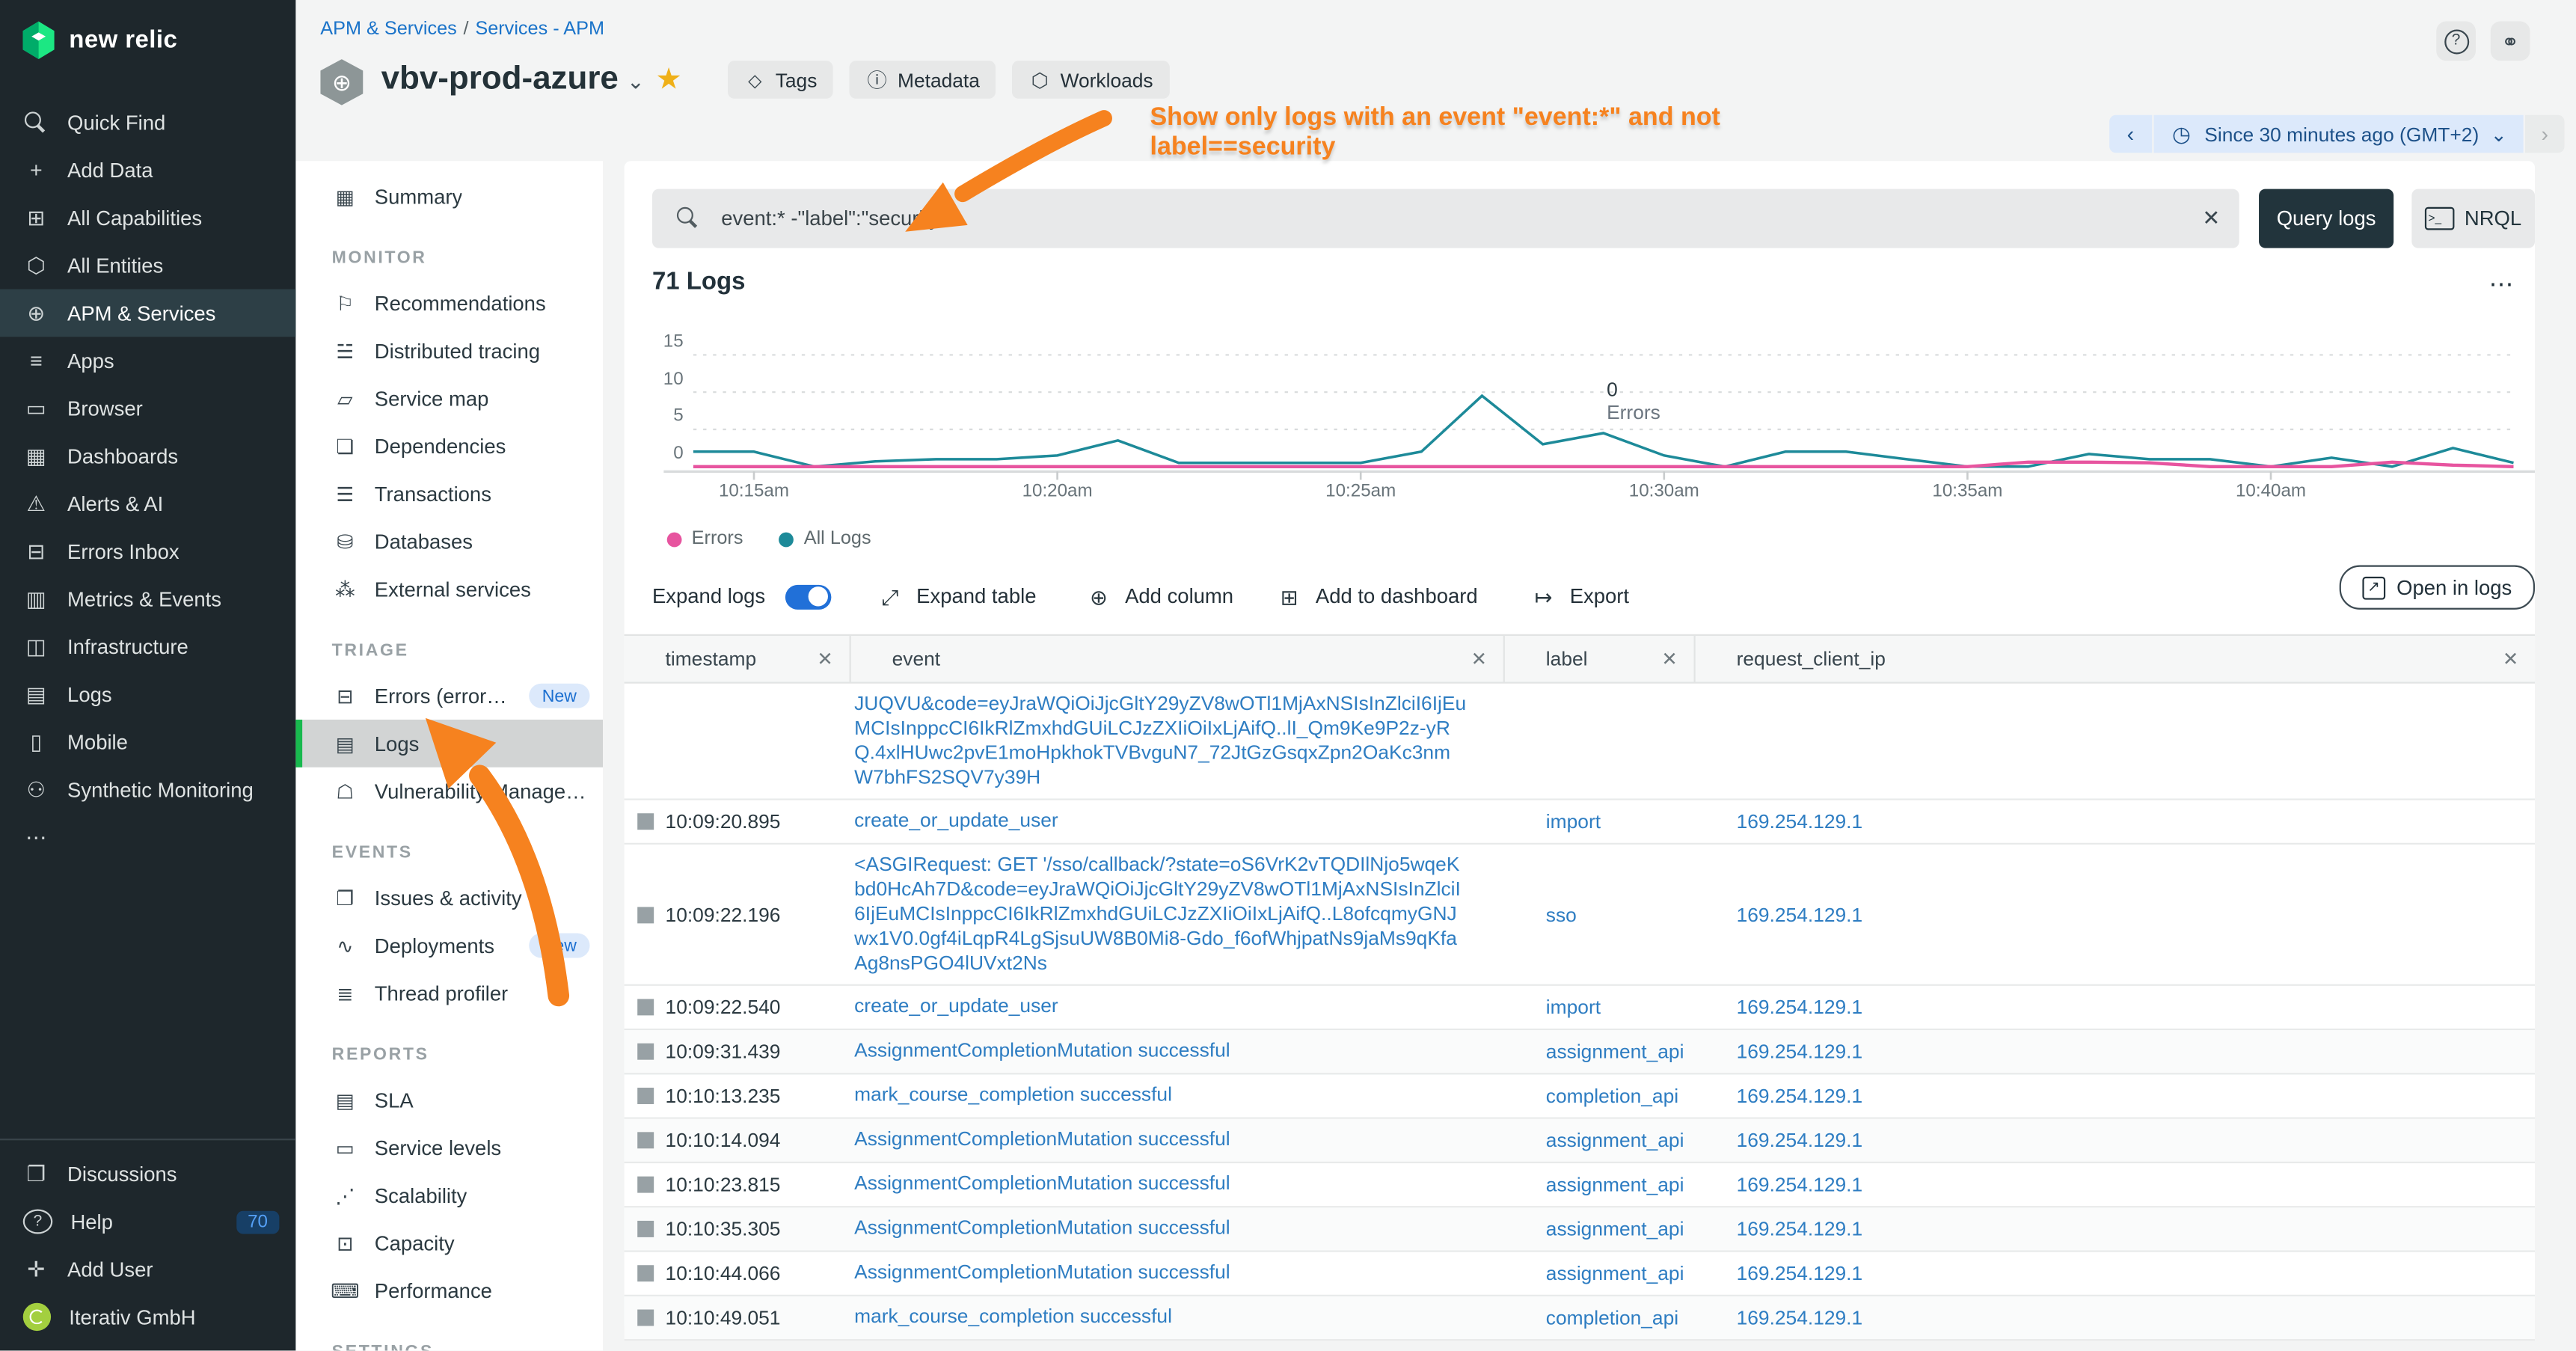 The width and height of the screenshot is (2576, 1351). Describe the element at coordinates (957, 596) in the screenshot. I see `expand-table-button: ⤢ Expand table` at that location.